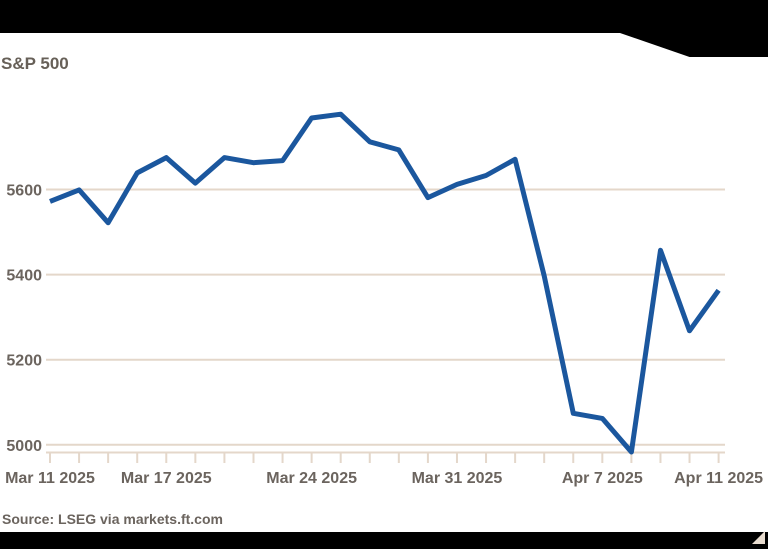 The width and height of the screenshot is (768, 549). I want to click on x-axis-label: Mar 24 2025, so click(311, 478).